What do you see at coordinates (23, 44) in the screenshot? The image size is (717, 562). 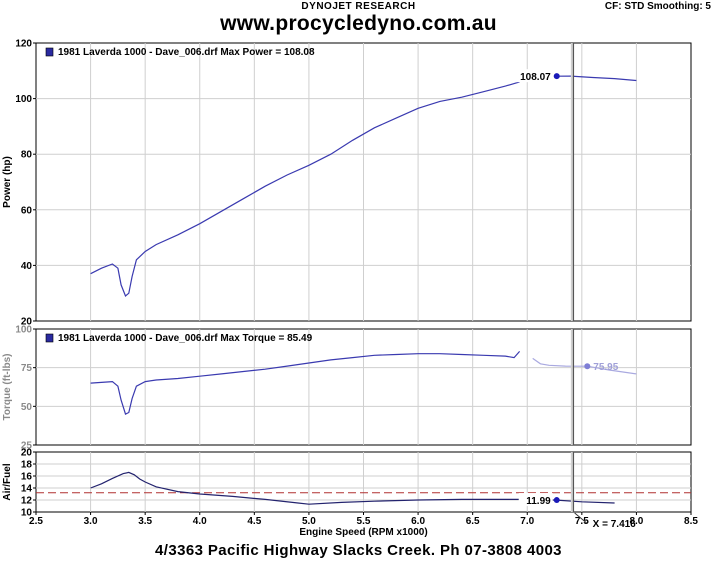 I see `power-ytick-label: 120` at bounding box center [23, 44].